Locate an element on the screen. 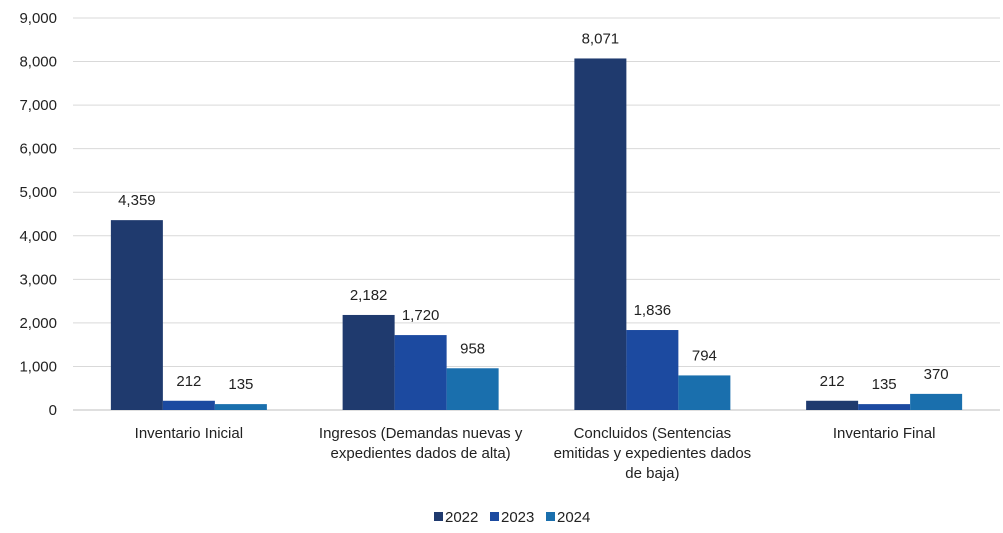  category-label: Inventario Inicial is located at coordinates (189, 433).